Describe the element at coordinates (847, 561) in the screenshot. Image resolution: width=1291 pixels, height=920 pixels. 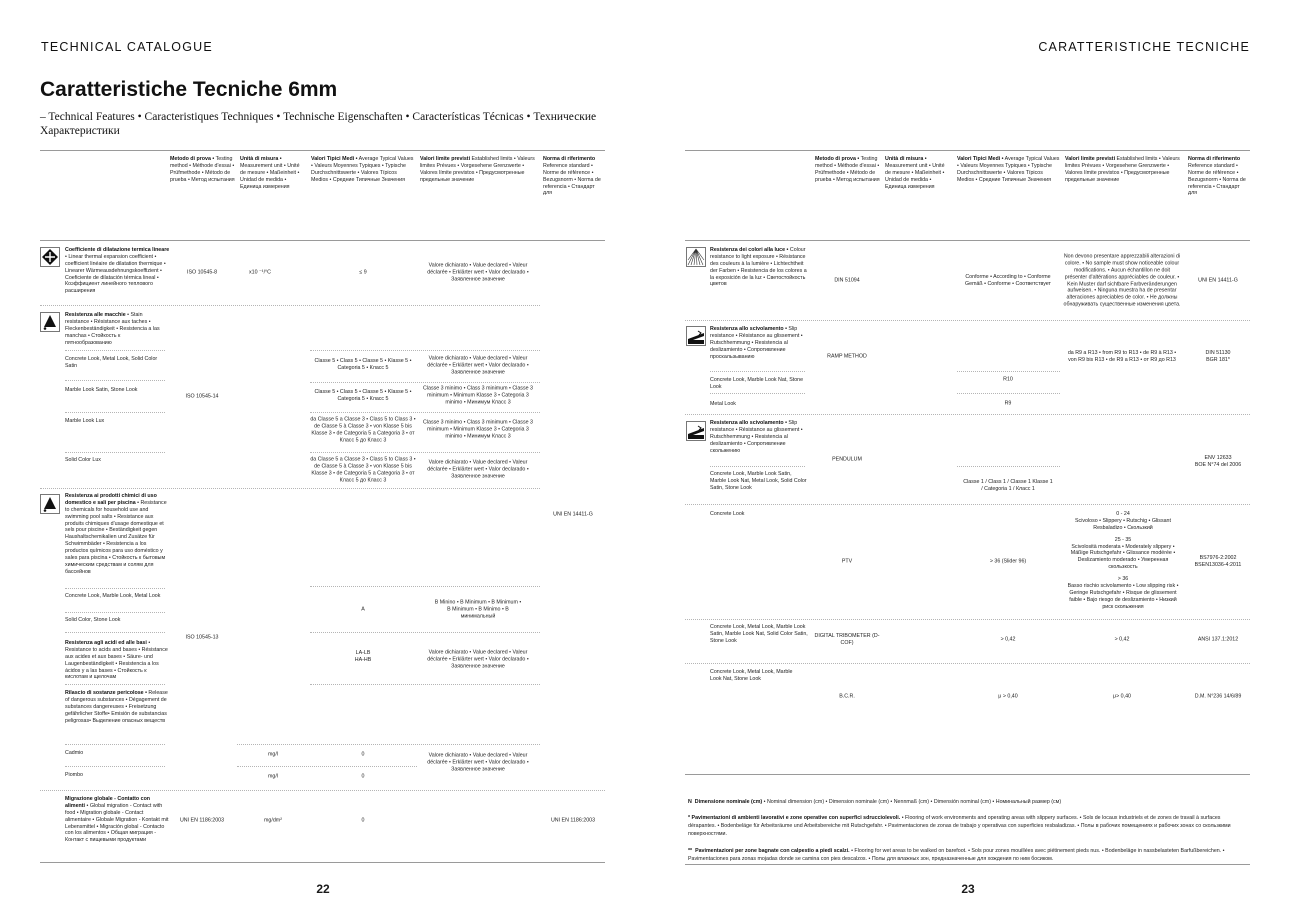
I see `ptv-method: PTV` at that location.